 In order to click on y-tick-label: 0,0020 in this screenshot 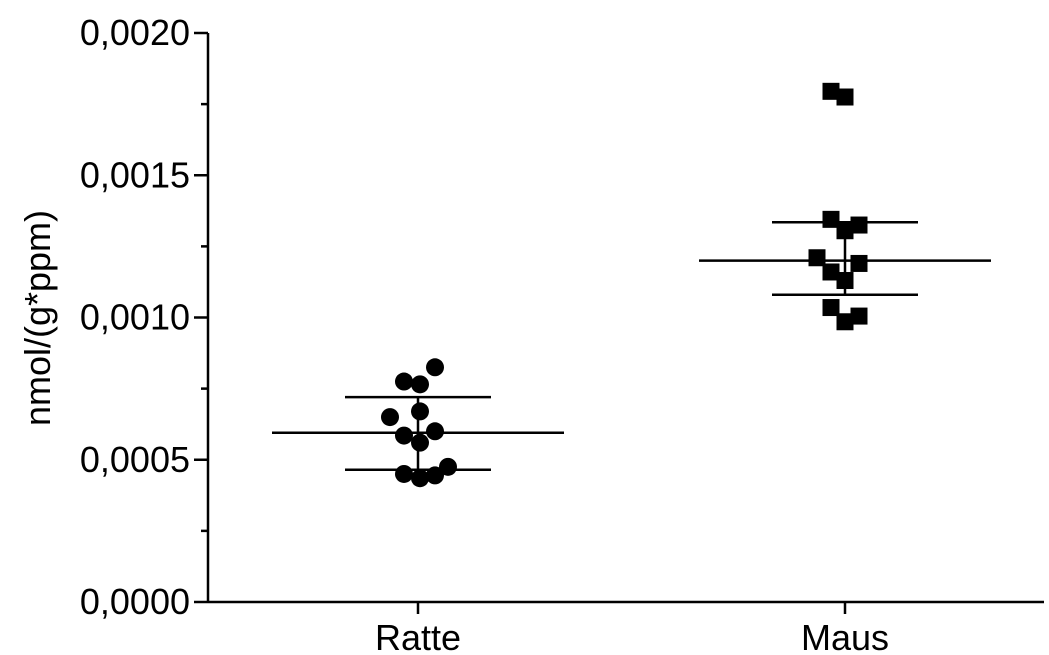, I will do `click(135, 32)`.